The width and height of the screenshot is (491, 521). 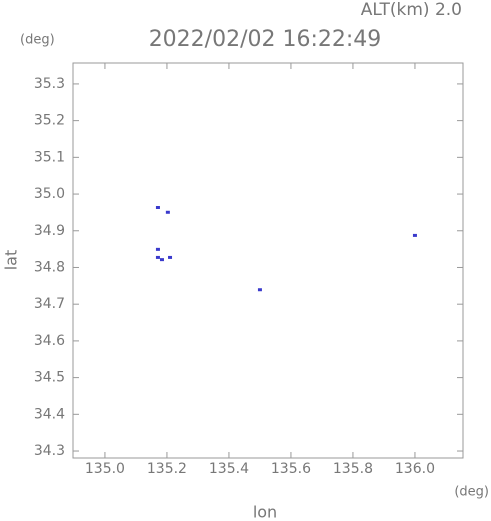 What do you see at coordinates (229, 469) in the screenshot?
I see `x-tick-label: 135.4` at bounding box center [229, 469].